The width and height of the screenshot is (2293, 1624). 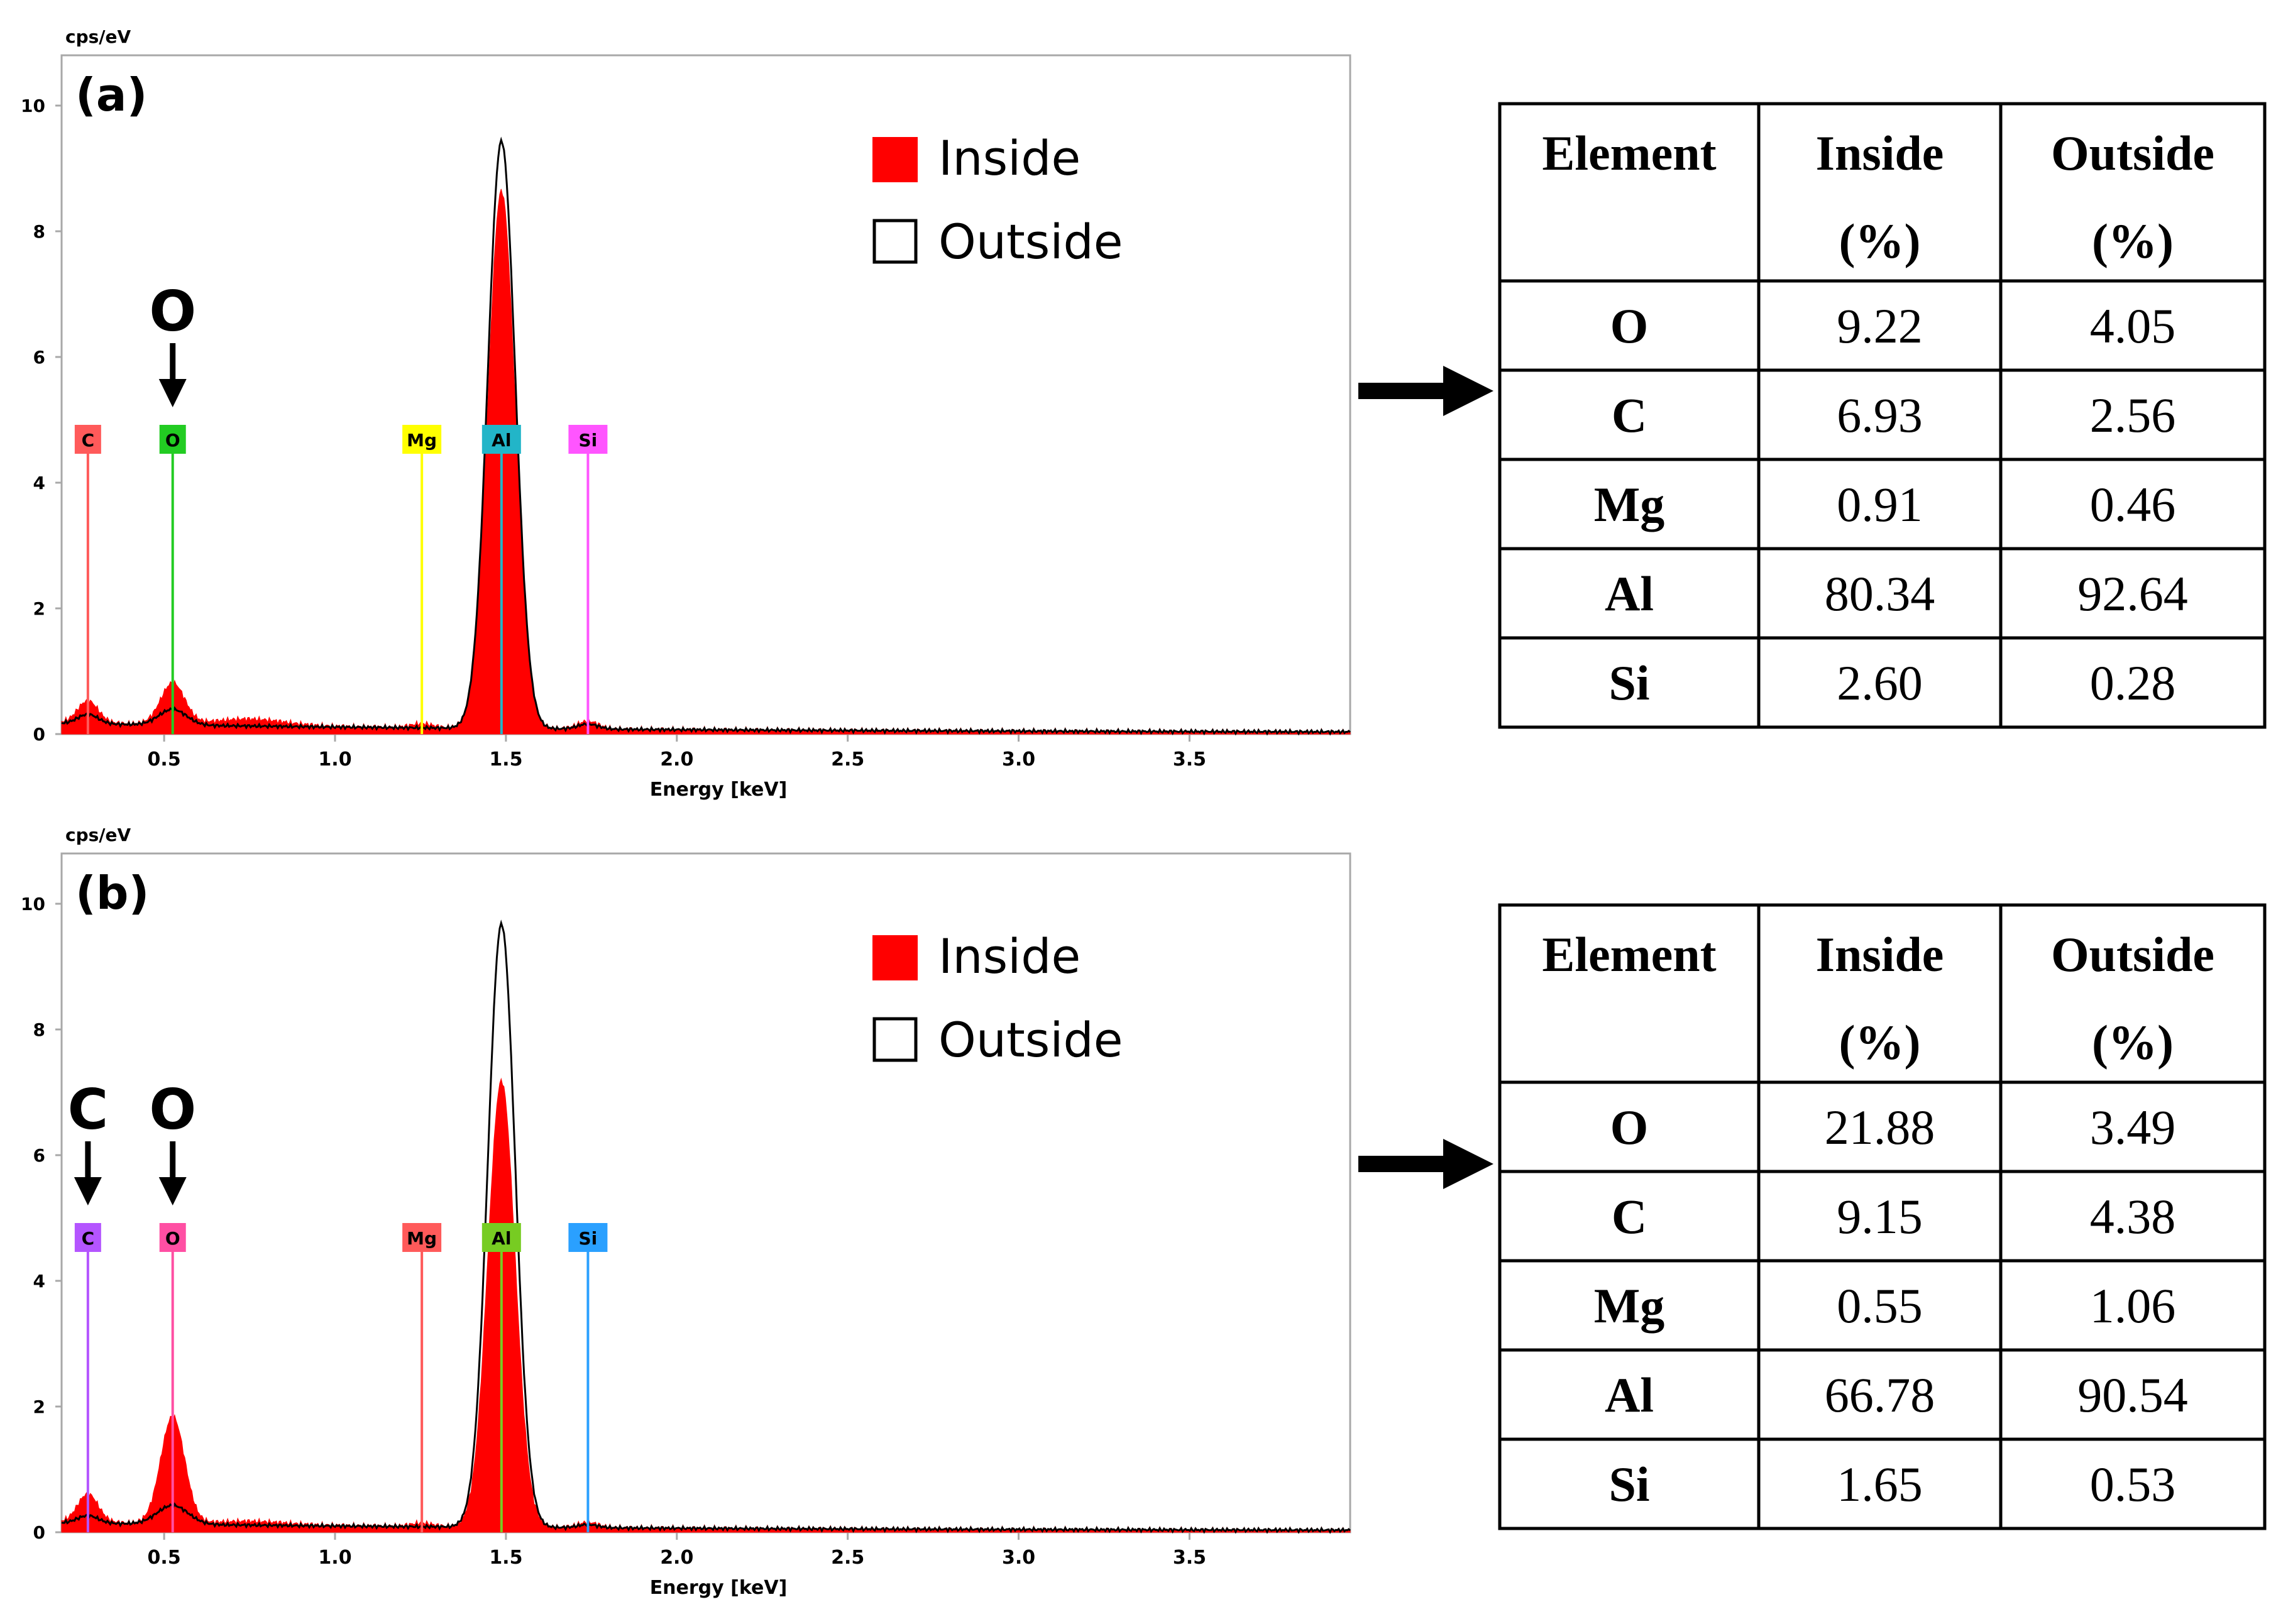 What do you see at coordinates (2133, 683) in the screenshot?
I see `table-value-cell: 0.28` at bounding box center [2133, 683].